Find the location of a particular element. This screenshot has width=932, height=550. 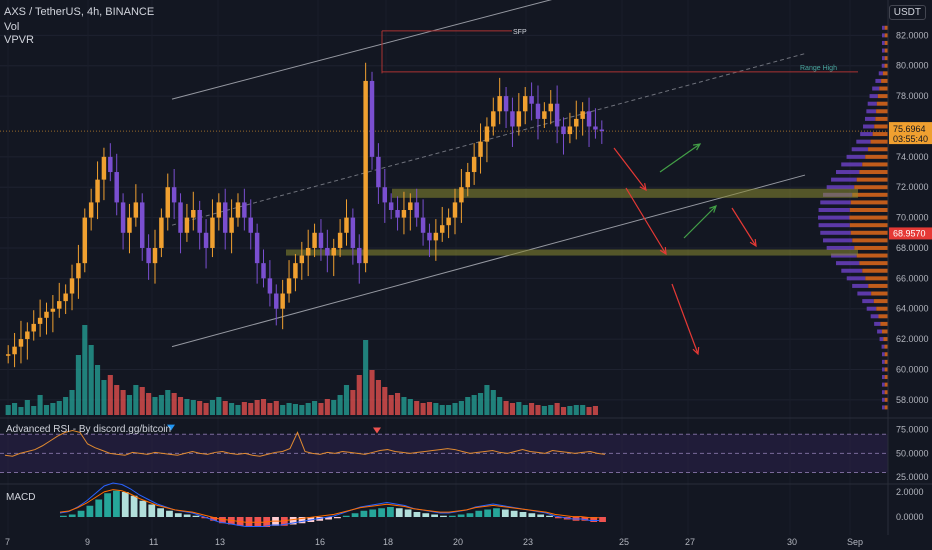

price-tick-label: 68.0000 is located at coordinates (912, 248).